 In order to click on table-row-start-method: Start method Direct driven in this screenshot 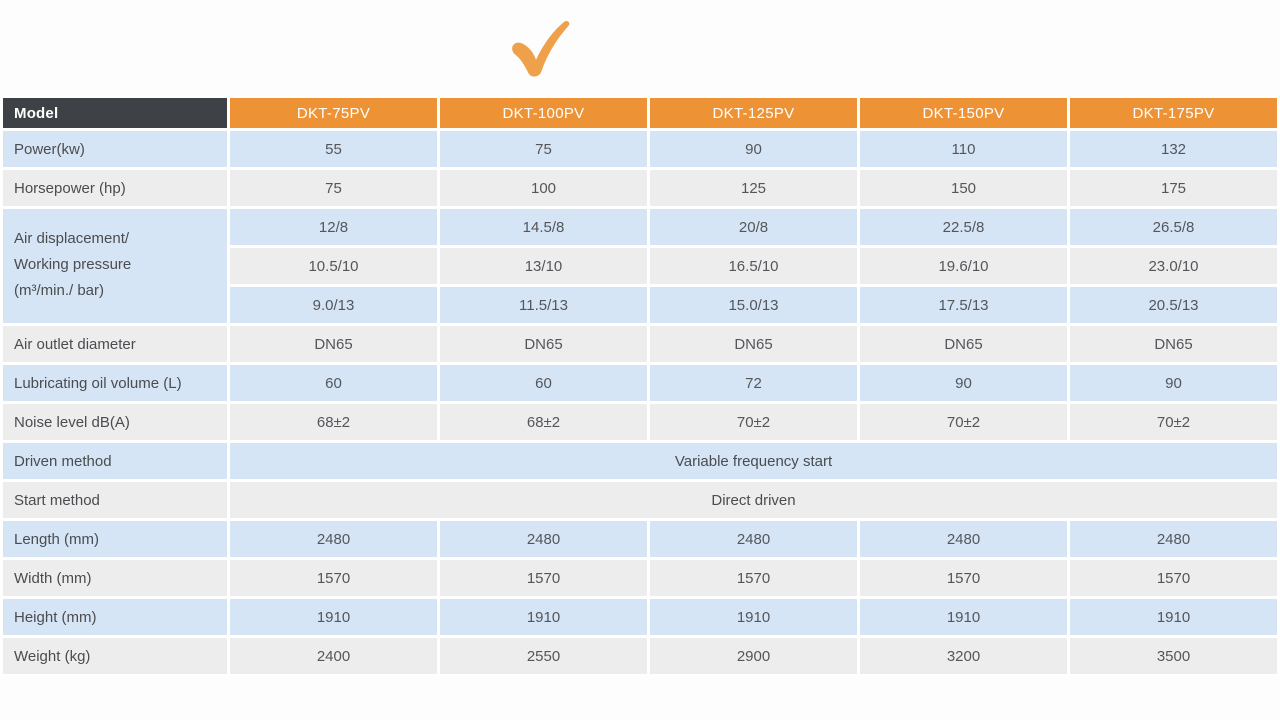, I will do `click(640, 500)`.